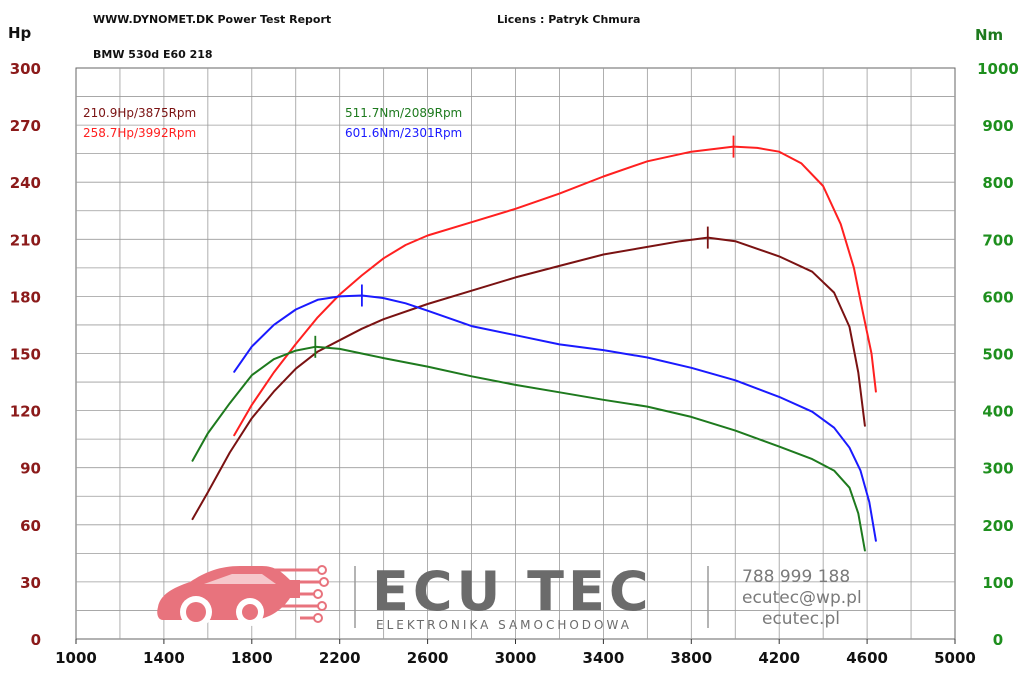 The height and width of the screenshot is (687, 1024). I want to click on right-axis-unit: Nm, so click(989, 35).